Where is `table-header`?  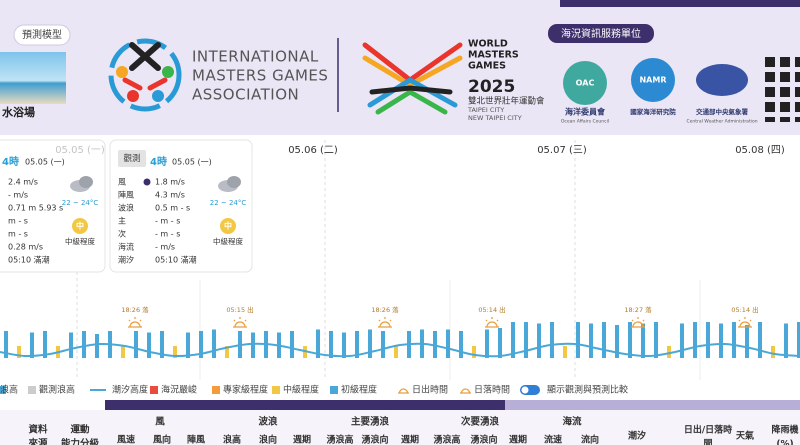
table-header is located at coordinates (400, 427).